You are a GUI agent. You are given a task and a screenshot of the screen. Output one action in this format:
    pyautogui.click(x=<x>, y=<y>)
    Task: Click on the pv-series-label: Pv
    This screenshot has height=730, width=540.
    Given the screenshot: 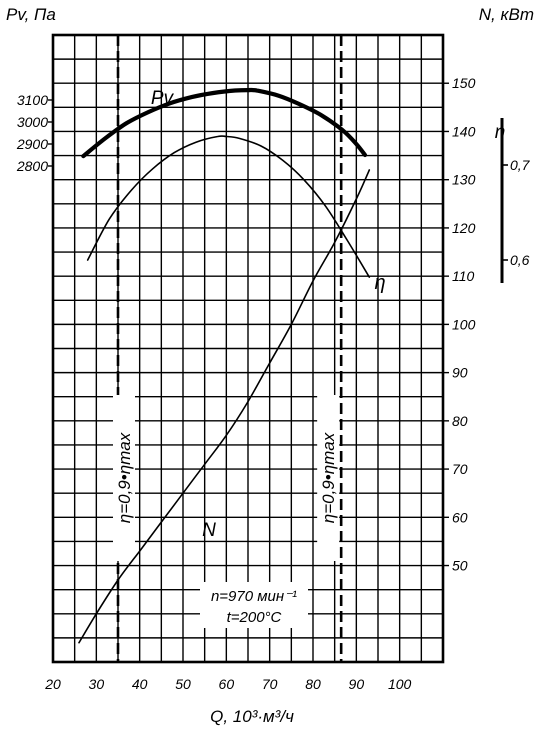 What is the action you would take?
    pyautogui.click(x=163, y=98)
    